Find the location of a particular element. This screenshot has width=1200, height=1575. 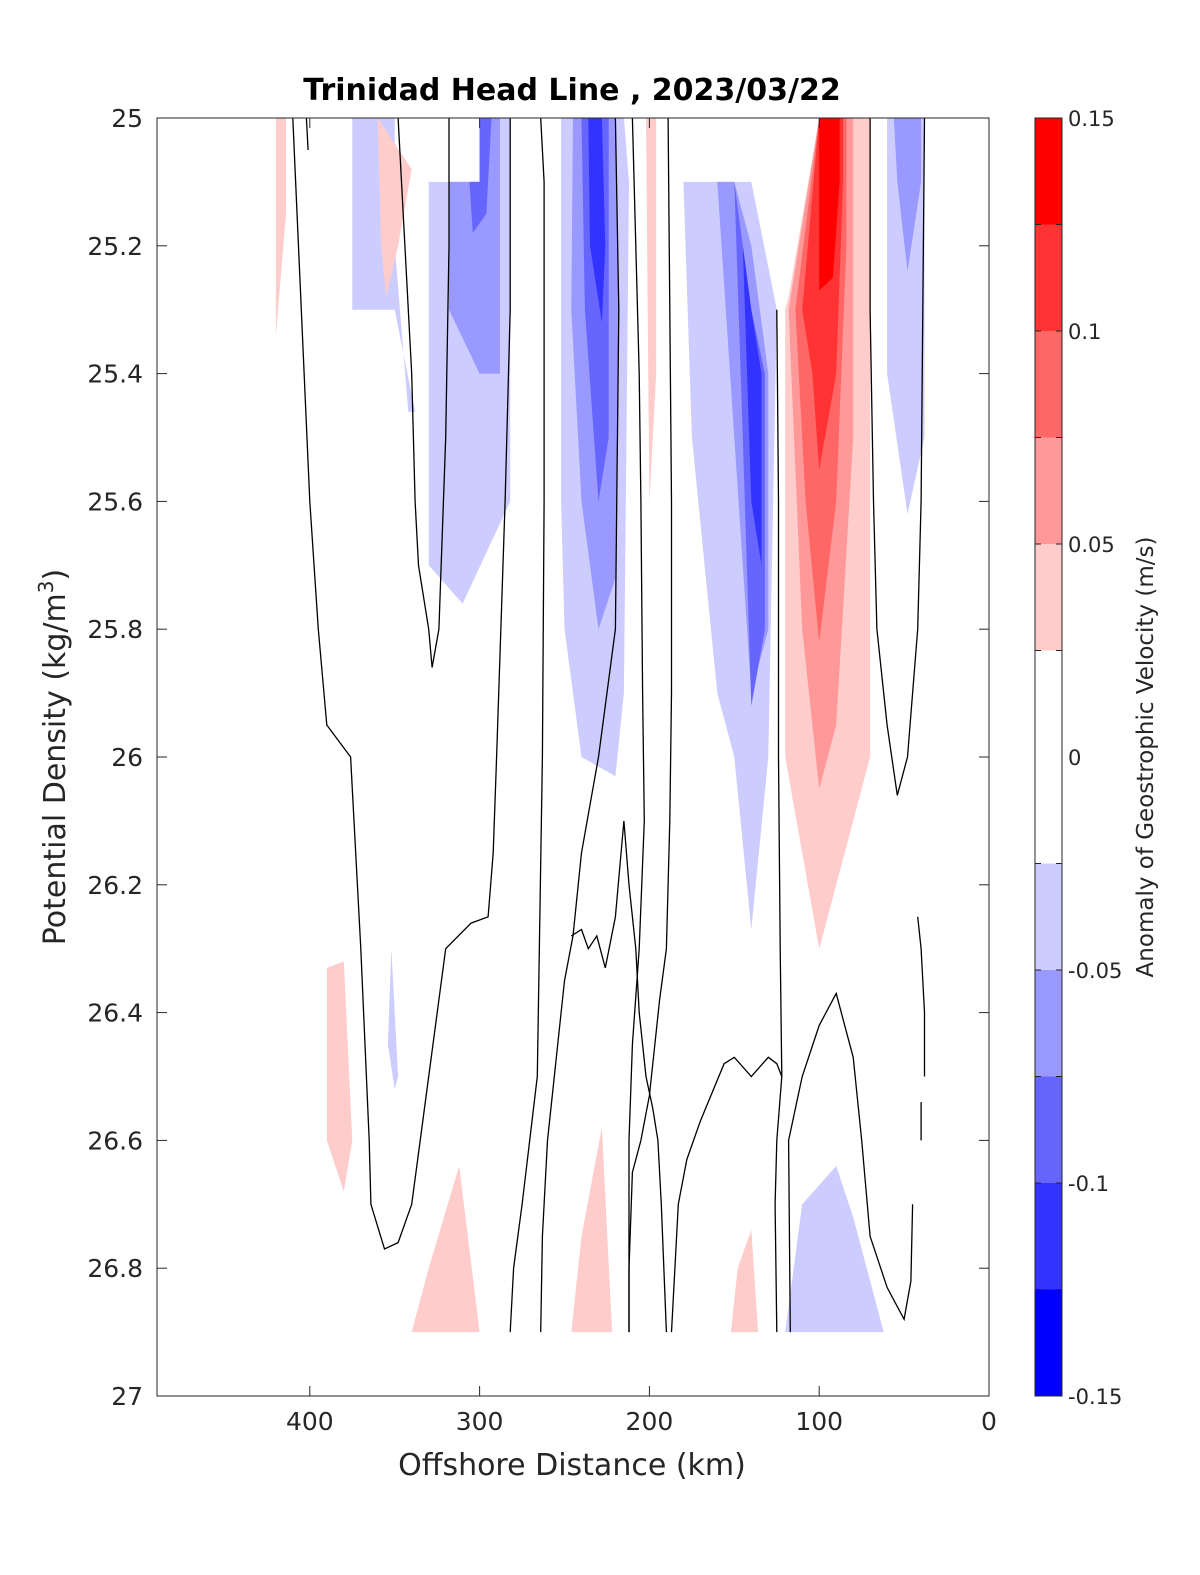

x-tick-label: 0 is located at coordinates (989, 1421).